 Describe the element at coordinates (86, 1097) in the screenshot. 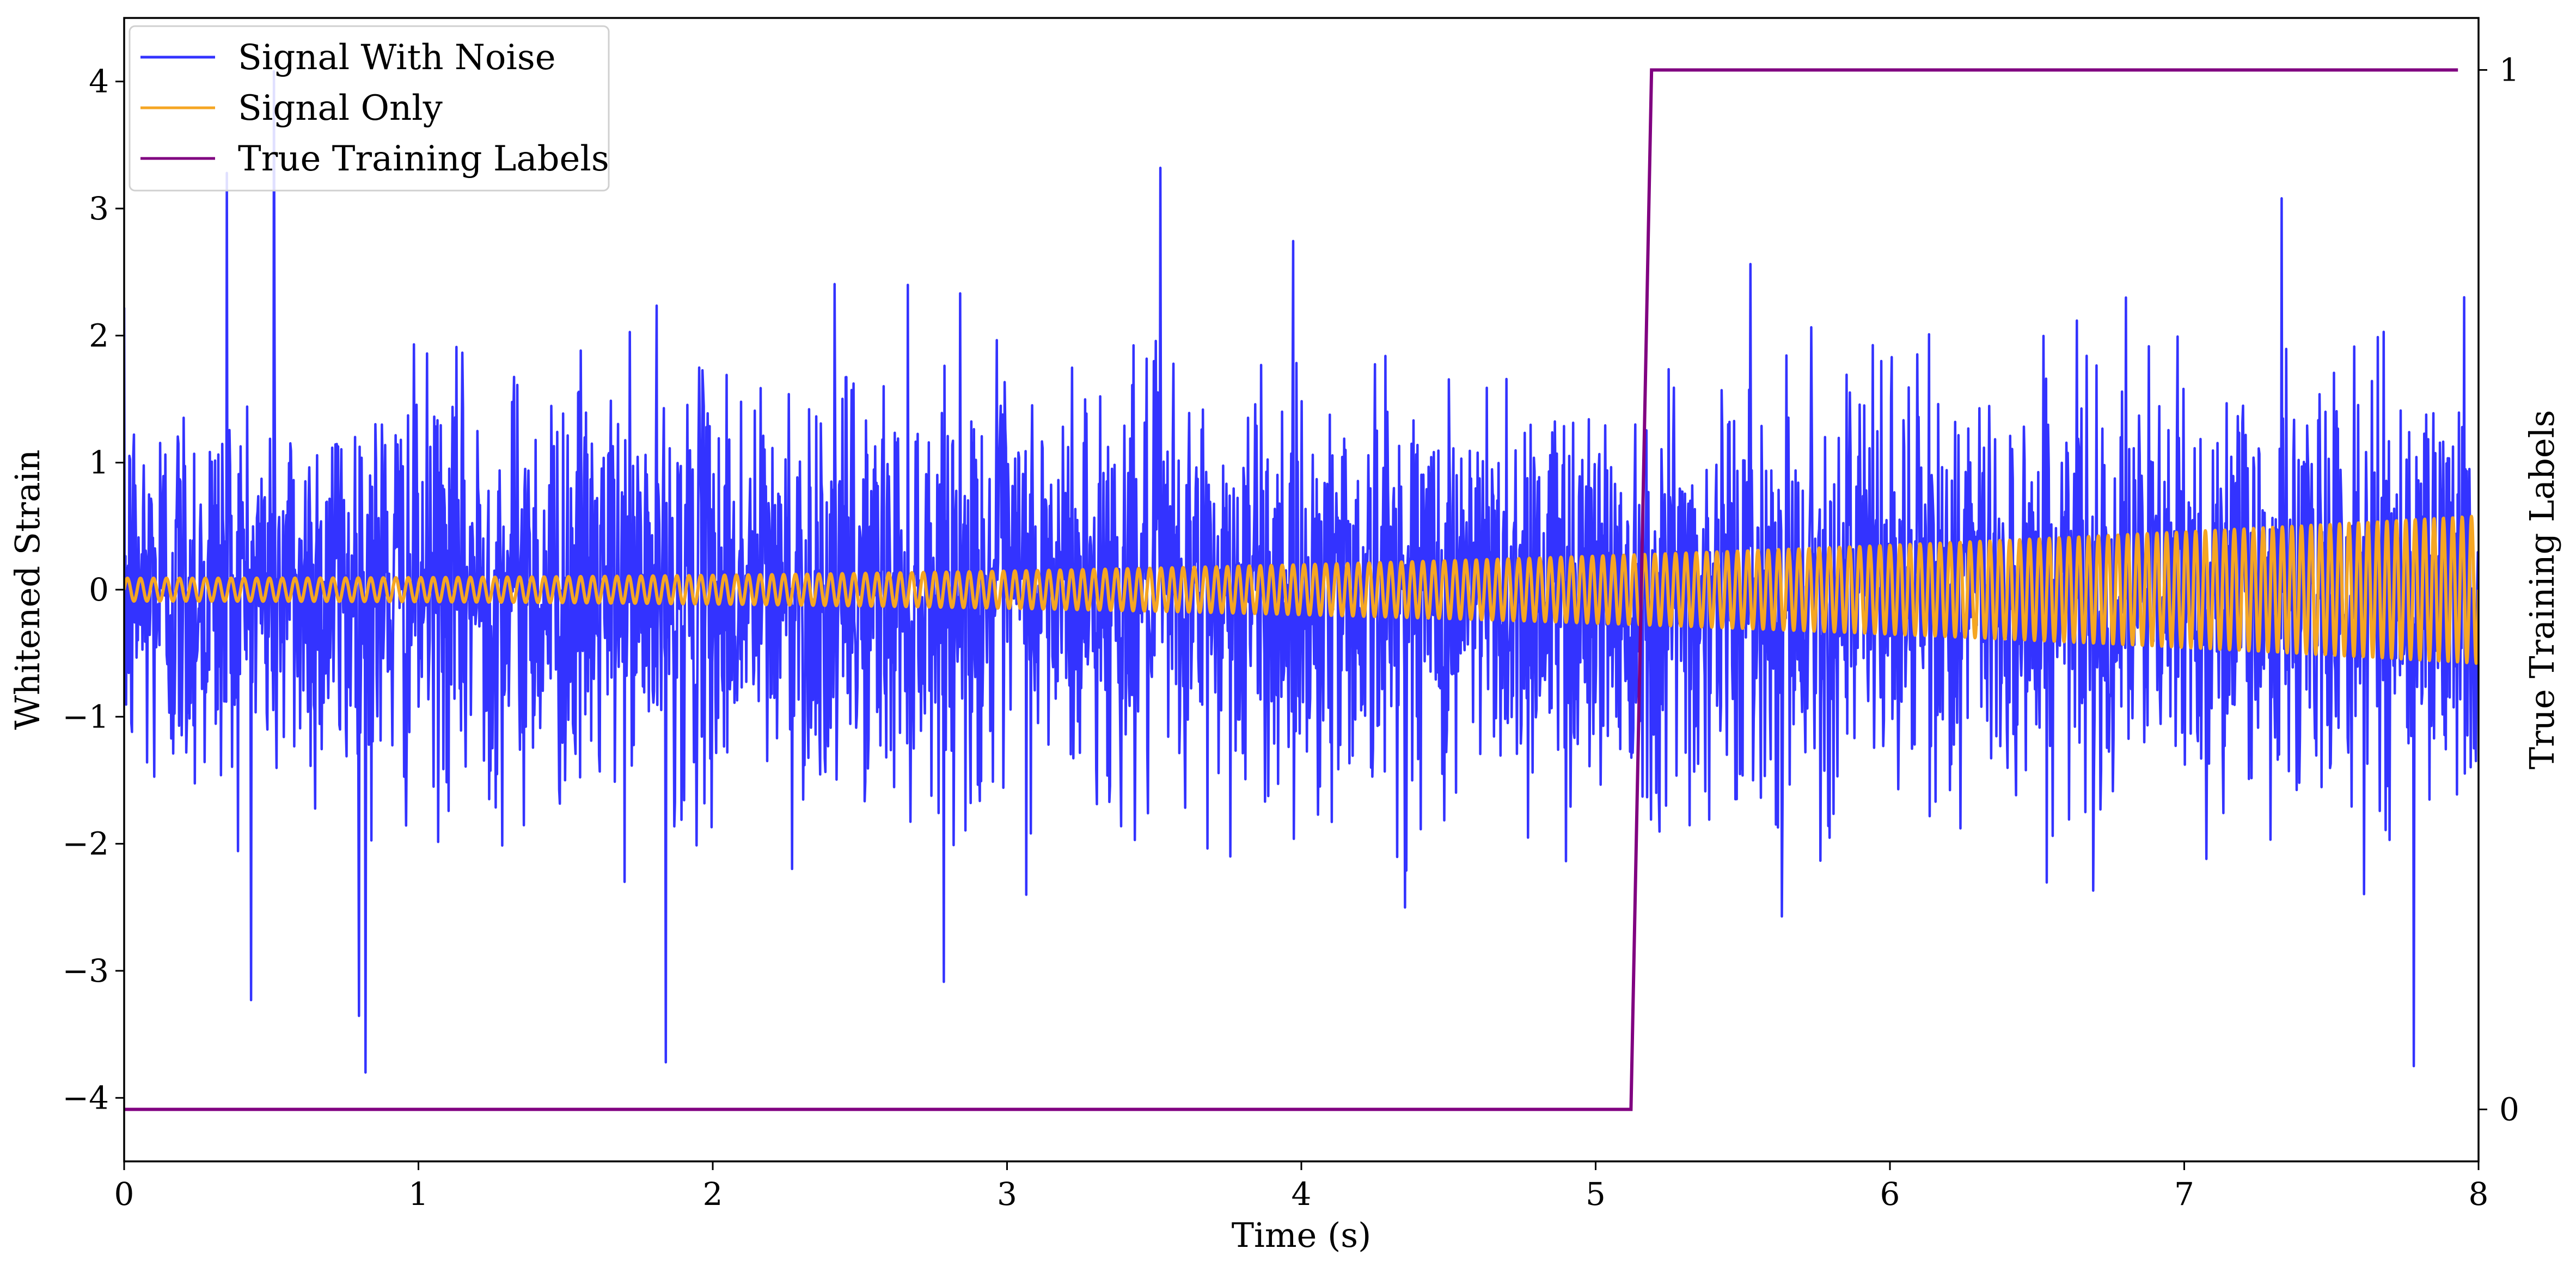

I see `y-tick-label: −4` at that location.